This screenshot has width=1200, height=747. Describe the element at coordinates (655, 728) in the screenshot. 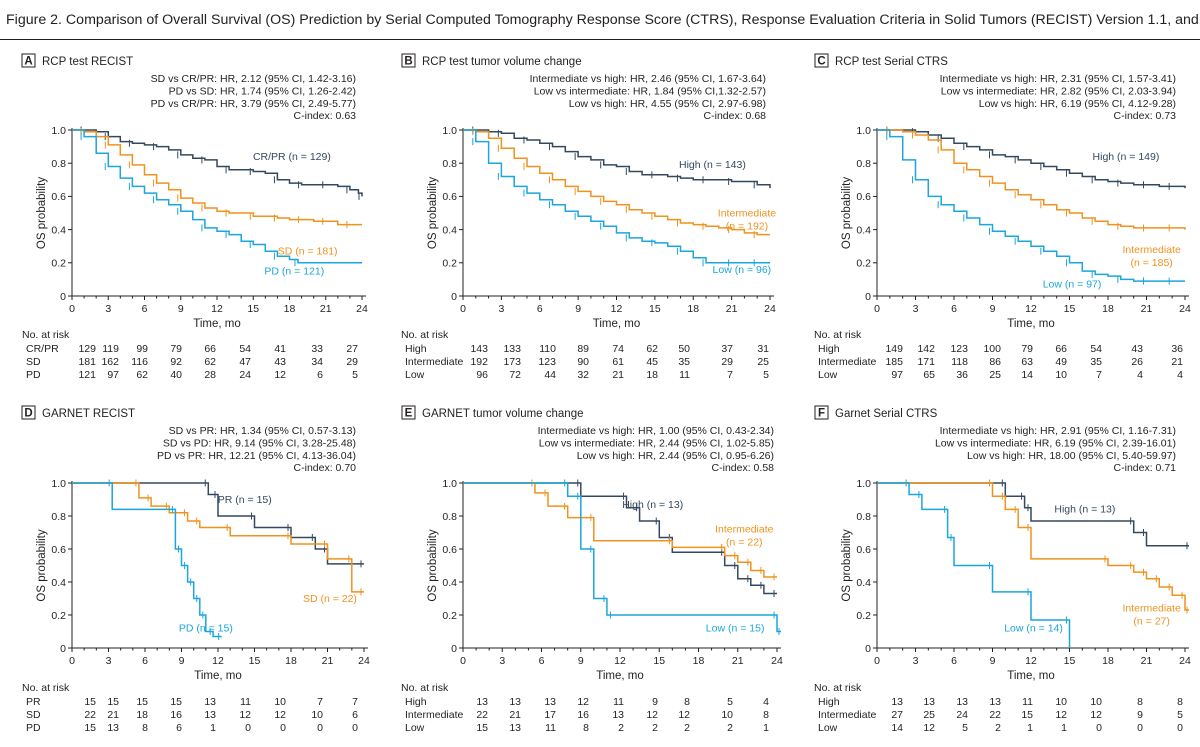

I see `panel-e-risk-value: 2` at that location.